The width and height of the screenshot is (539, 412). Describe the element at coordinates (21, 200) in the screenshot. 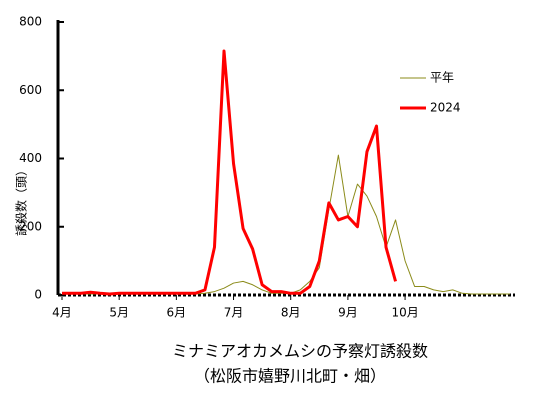

I see `y-axis-label: 誘殺数（頭）` at that location.